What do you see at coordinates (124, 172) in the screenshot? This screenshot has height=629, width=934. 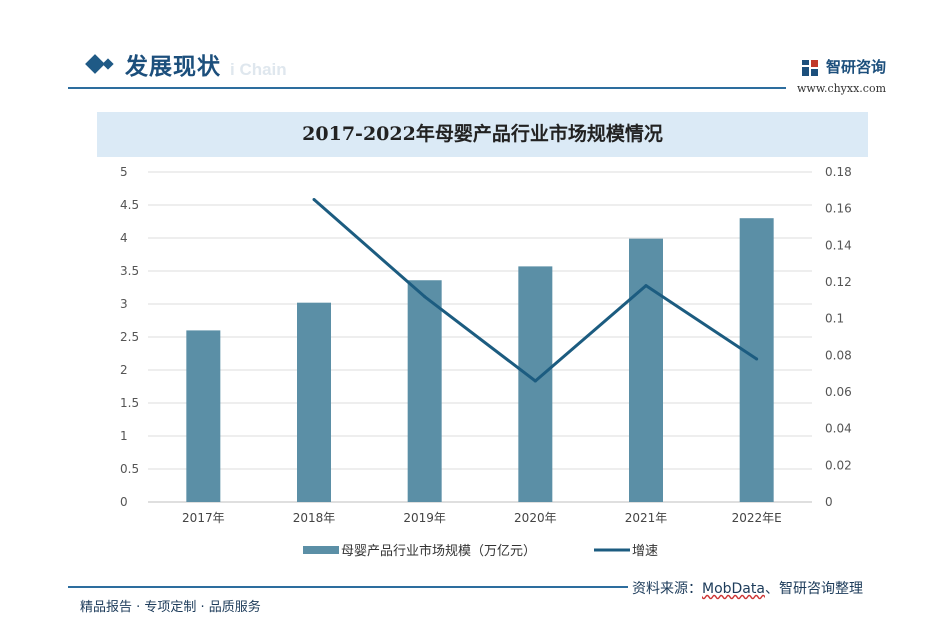 I see `left-tick-label: 5` at bounding box center [124, 172].